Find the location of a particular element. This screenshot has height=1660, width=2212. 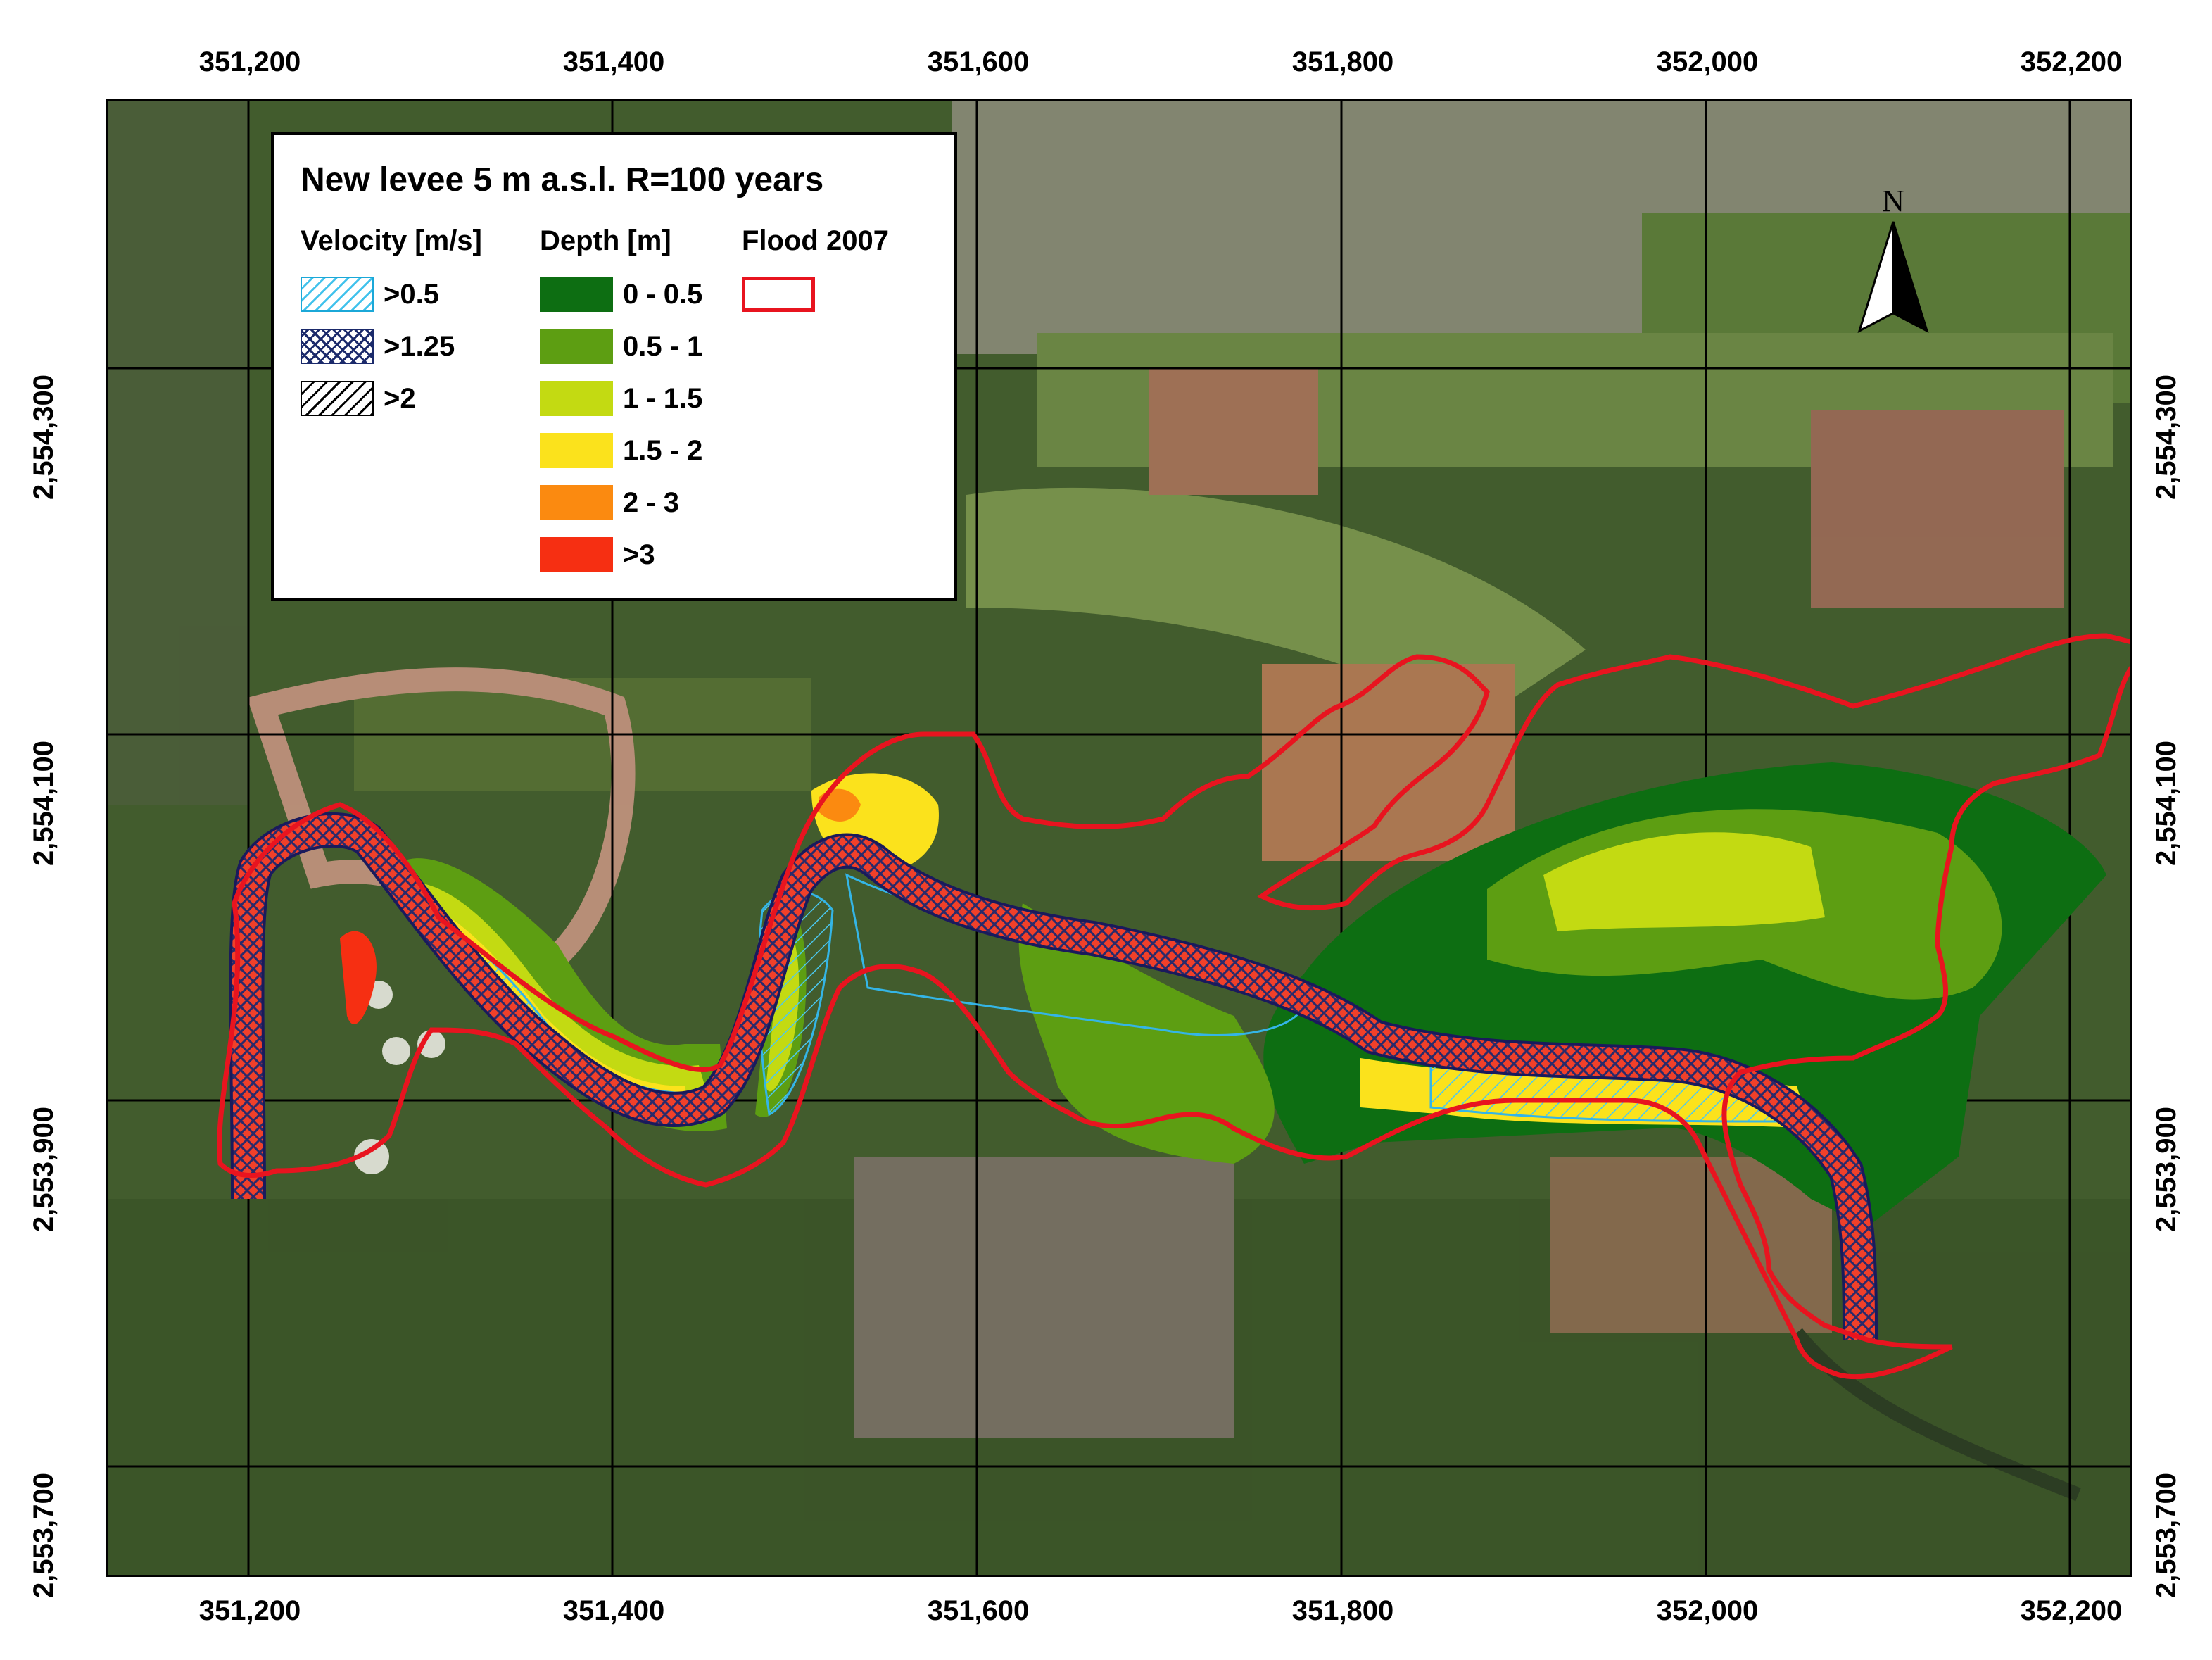

y-tick-left: 2,553,900 is located at coordinates (43, 1169).